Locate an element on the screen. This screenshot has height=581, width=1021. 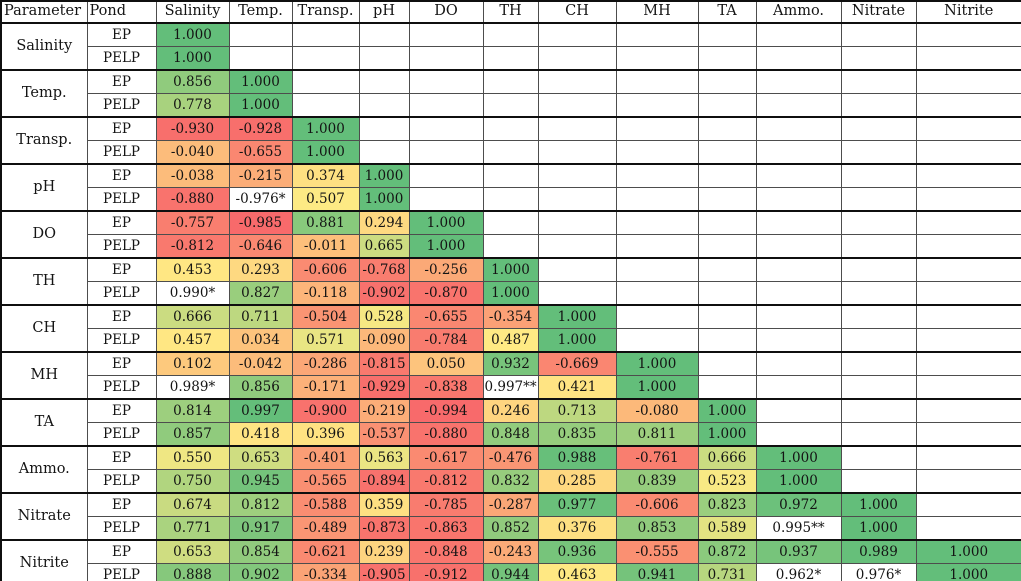
correlation-cell: -0.848 is located at coordinates (446, 551).